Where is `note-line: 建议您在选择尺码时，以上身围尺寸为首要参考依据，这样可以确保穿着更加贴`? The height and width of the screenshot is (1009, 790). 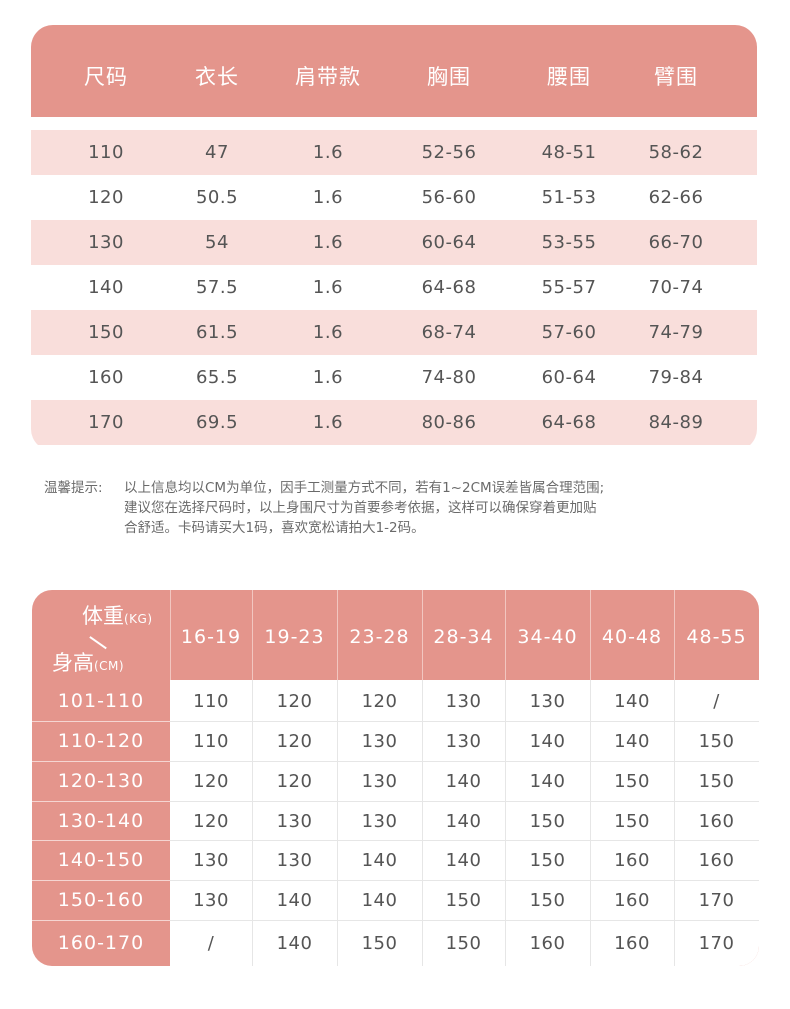 note-line: 建议您在选择尺码时，以上身围尺寸为首要参考依据，这样可以确保穿着更加贴 is located at coordinates (360, 508).